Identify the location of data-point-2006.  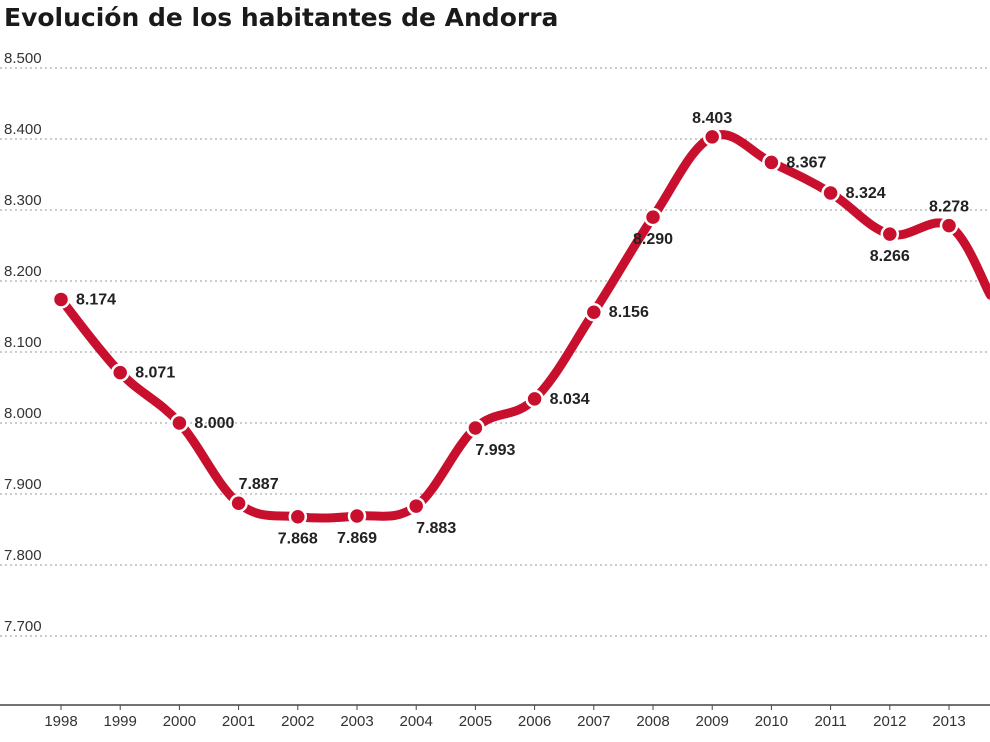
(534, 399).